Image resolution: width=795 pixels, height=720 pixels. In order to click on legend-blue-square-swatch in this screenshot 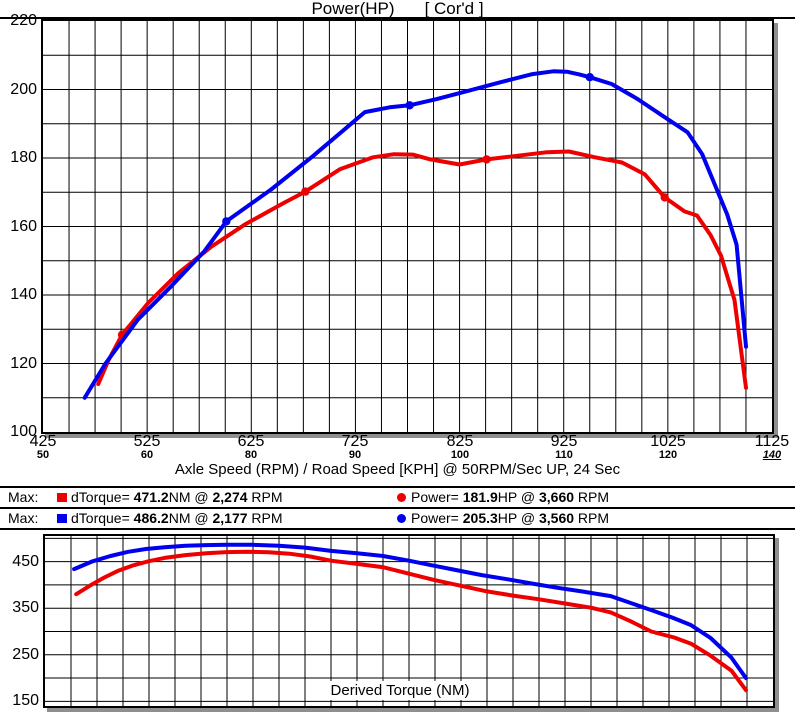, I will do `click(62, 518)`.